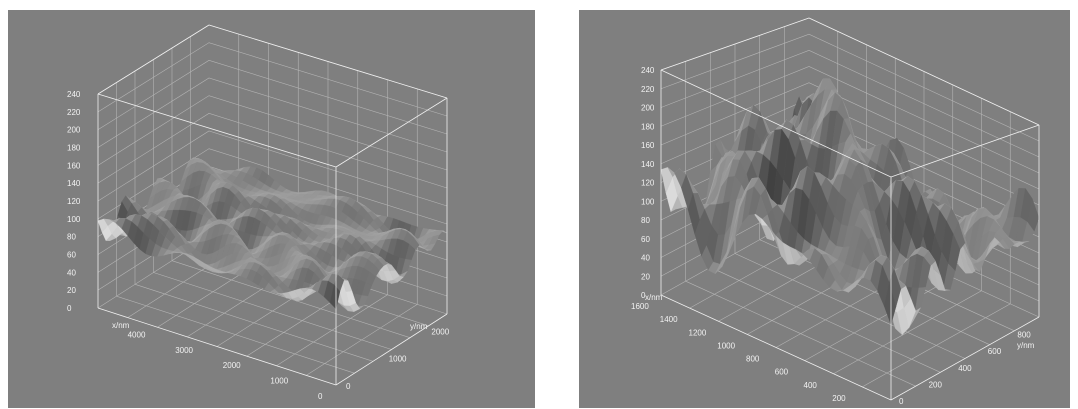 The width and height of the screenshot is (1078, 409). I want to click on x-tick-label: 4000, so click(137, 334).